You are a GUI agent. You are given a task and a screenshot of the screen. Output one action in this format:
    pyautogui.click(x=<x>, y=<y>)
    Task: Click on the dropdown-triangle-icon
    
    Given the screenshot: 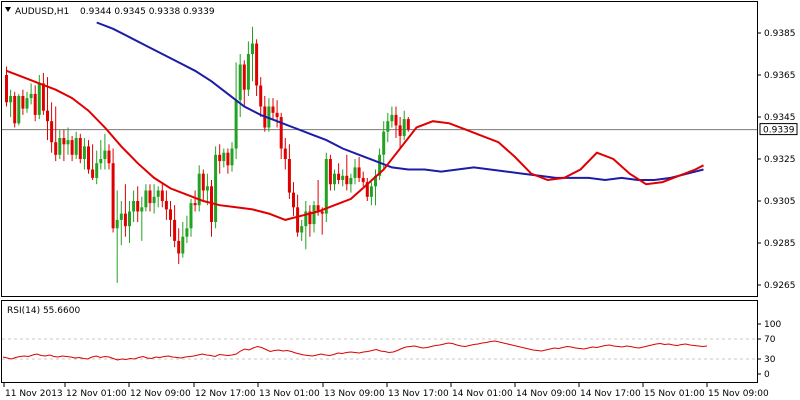 What is the action you would take?
    pyautogui.click(x=8, y=9)
    